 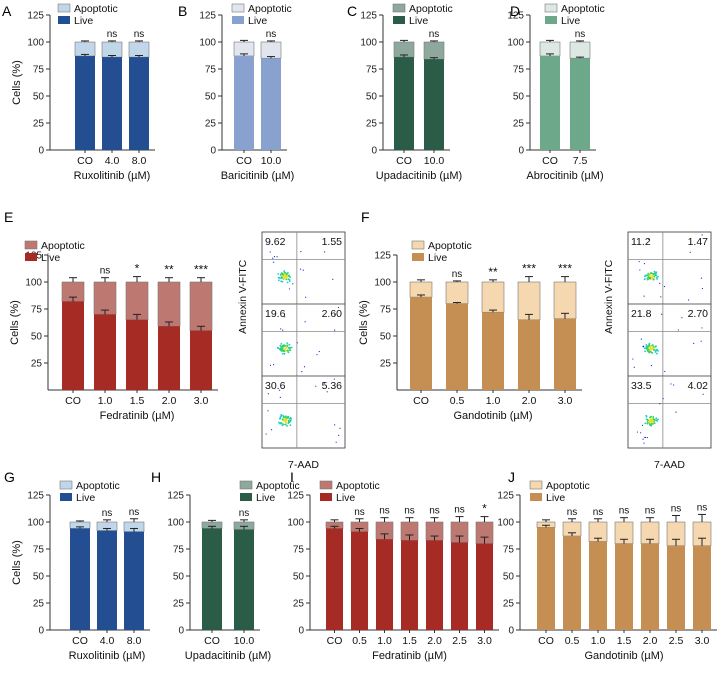 What do you see at coordinates (278, 486) in the screenshot?
I see `legend-label-apoptotic: Apoptotic` at bounding box center [278, 486].